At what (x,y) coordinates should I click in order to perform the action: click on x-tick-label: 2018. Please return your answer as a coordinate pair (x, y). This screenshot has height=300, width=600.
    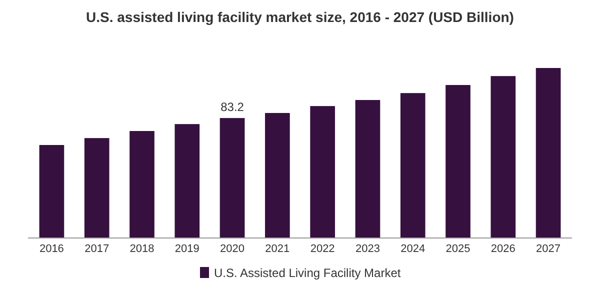
    Looking at the image, I should click on (142, 249).